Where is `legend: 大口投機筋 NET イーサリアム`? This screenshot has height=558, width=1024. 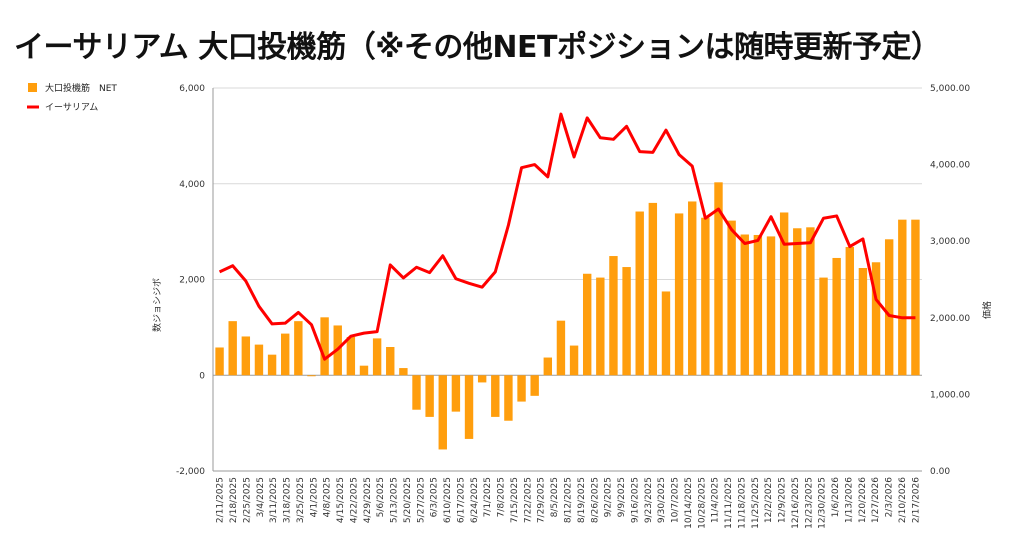
legend: 大口投機筋 NET イーサリアム is located at coordinates (72, 97).